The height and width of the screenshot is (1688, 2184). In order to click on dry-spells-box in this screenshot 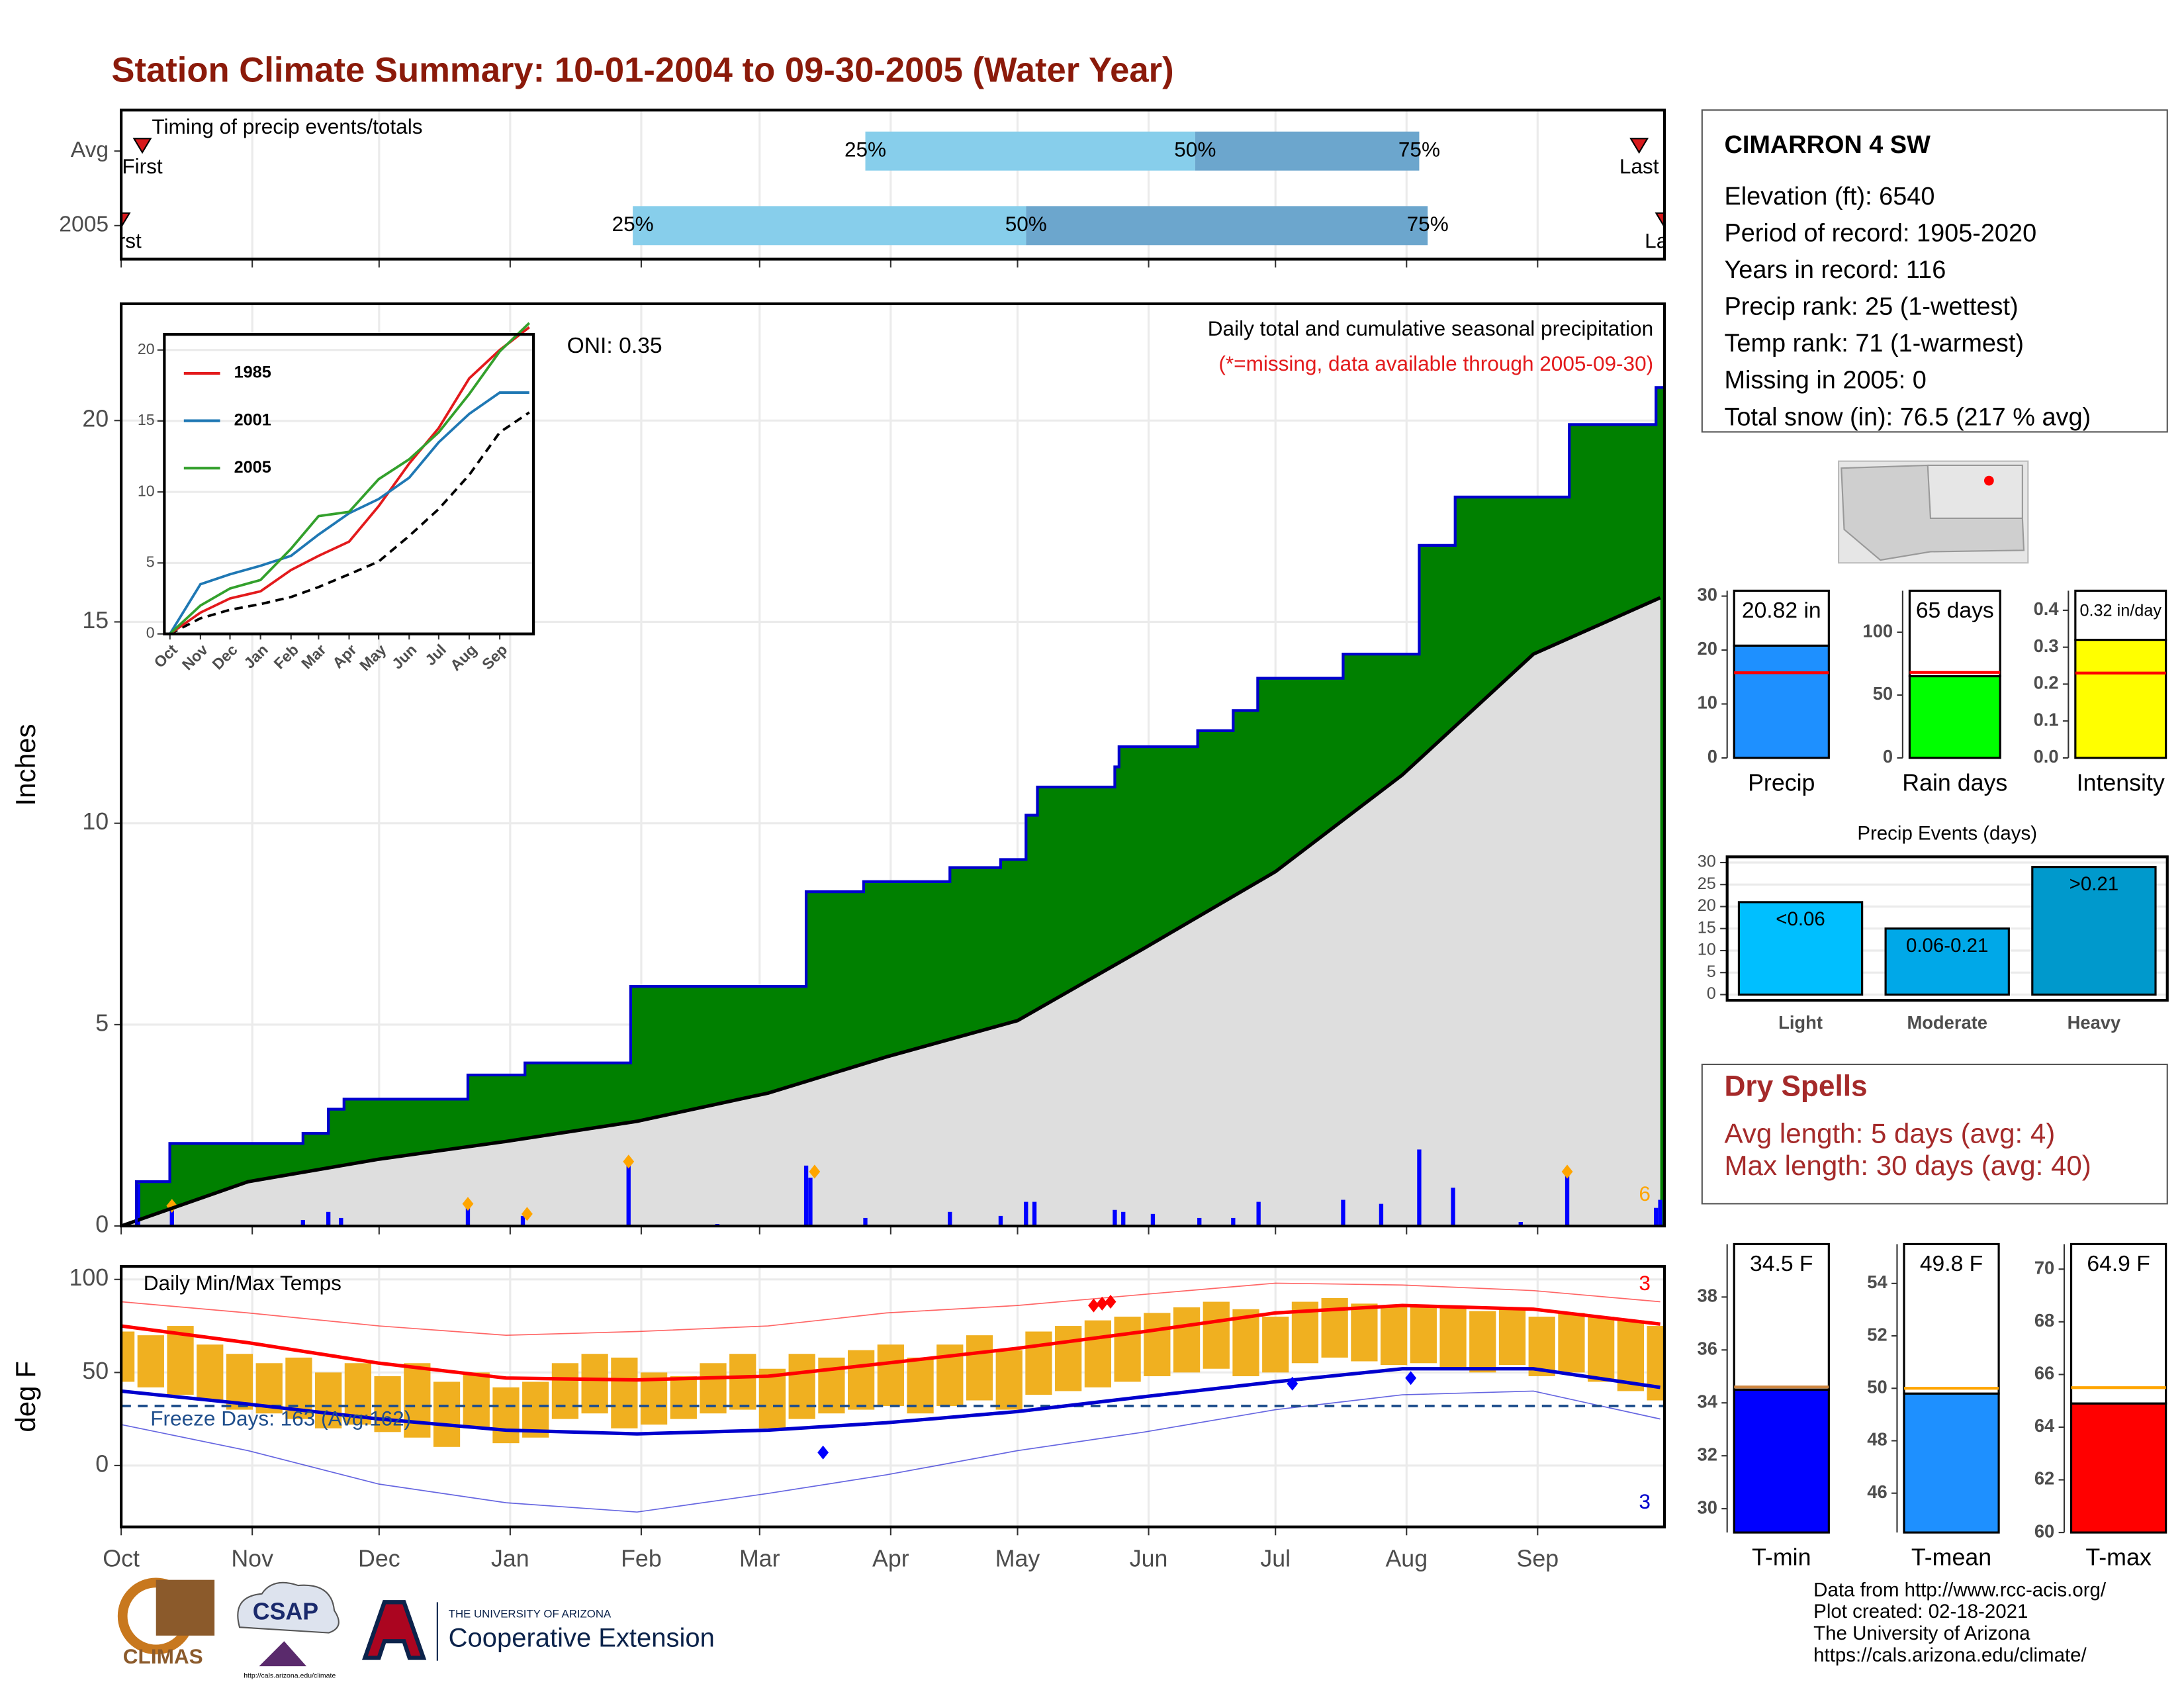, I will do `click(1934, 1134)`.